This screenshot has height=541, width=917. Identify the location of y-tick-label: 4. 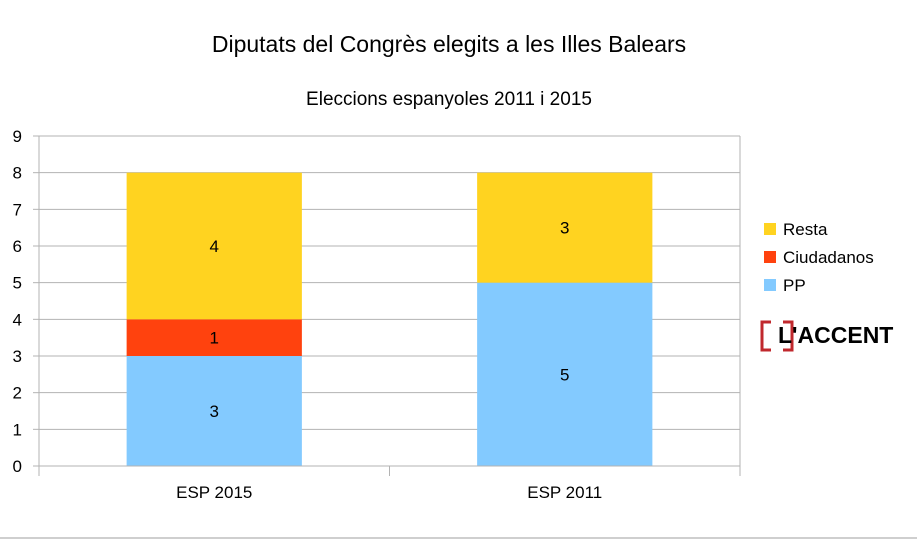
(17, 319).